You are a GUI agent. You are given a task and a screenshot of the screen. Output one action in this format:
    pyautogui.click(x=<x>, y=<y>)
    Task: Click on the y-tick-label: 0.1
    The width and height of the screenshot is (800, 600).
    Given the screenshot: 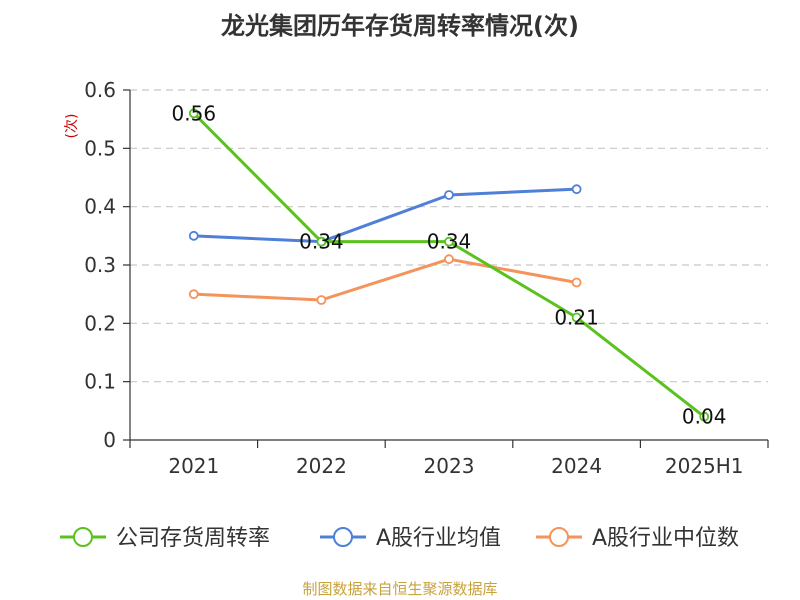 What is the action you would take?
    pyautogui.click(x=100, y=382)
    